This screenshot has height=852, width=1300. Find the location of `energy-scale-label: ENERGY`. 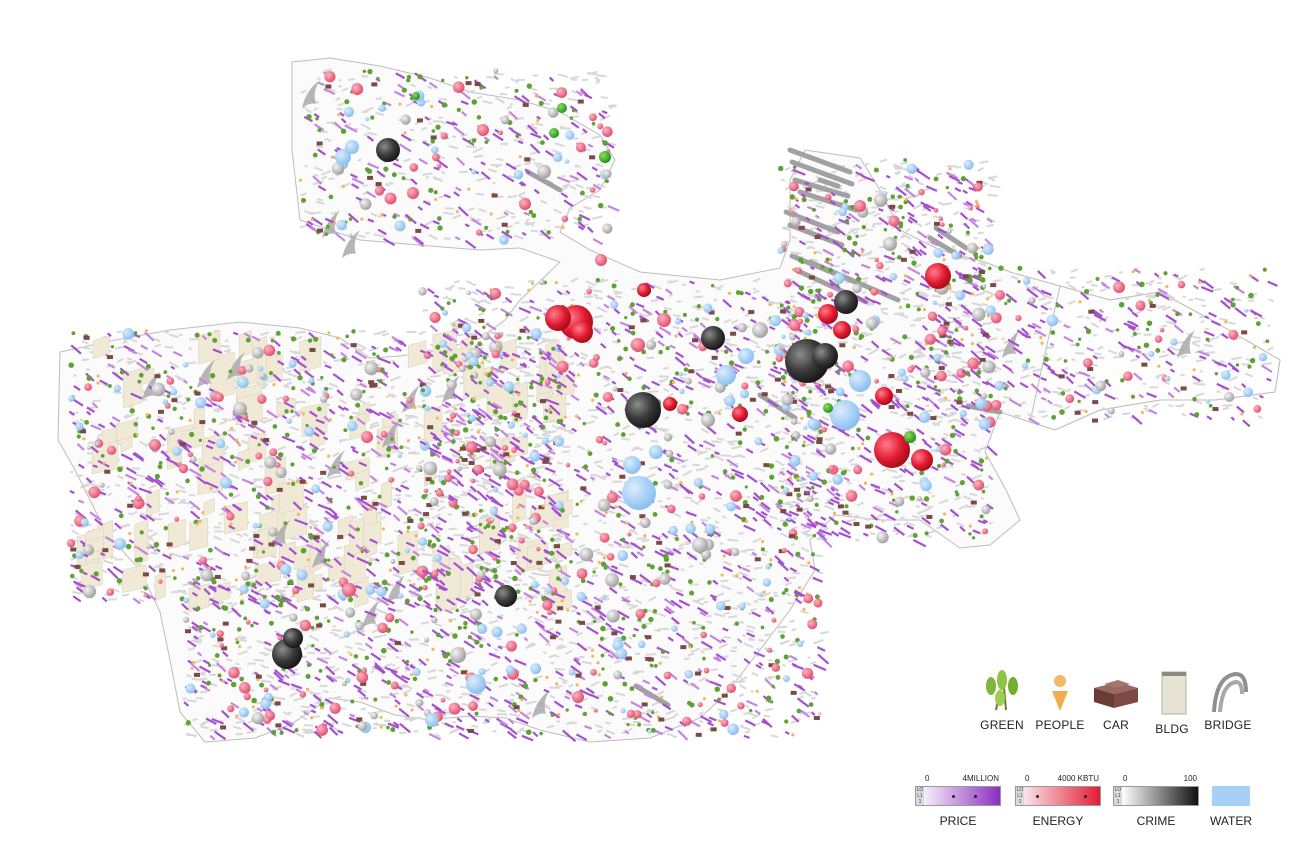

energy-scale-label: ENERGY is located at coordinates (1058, 821).